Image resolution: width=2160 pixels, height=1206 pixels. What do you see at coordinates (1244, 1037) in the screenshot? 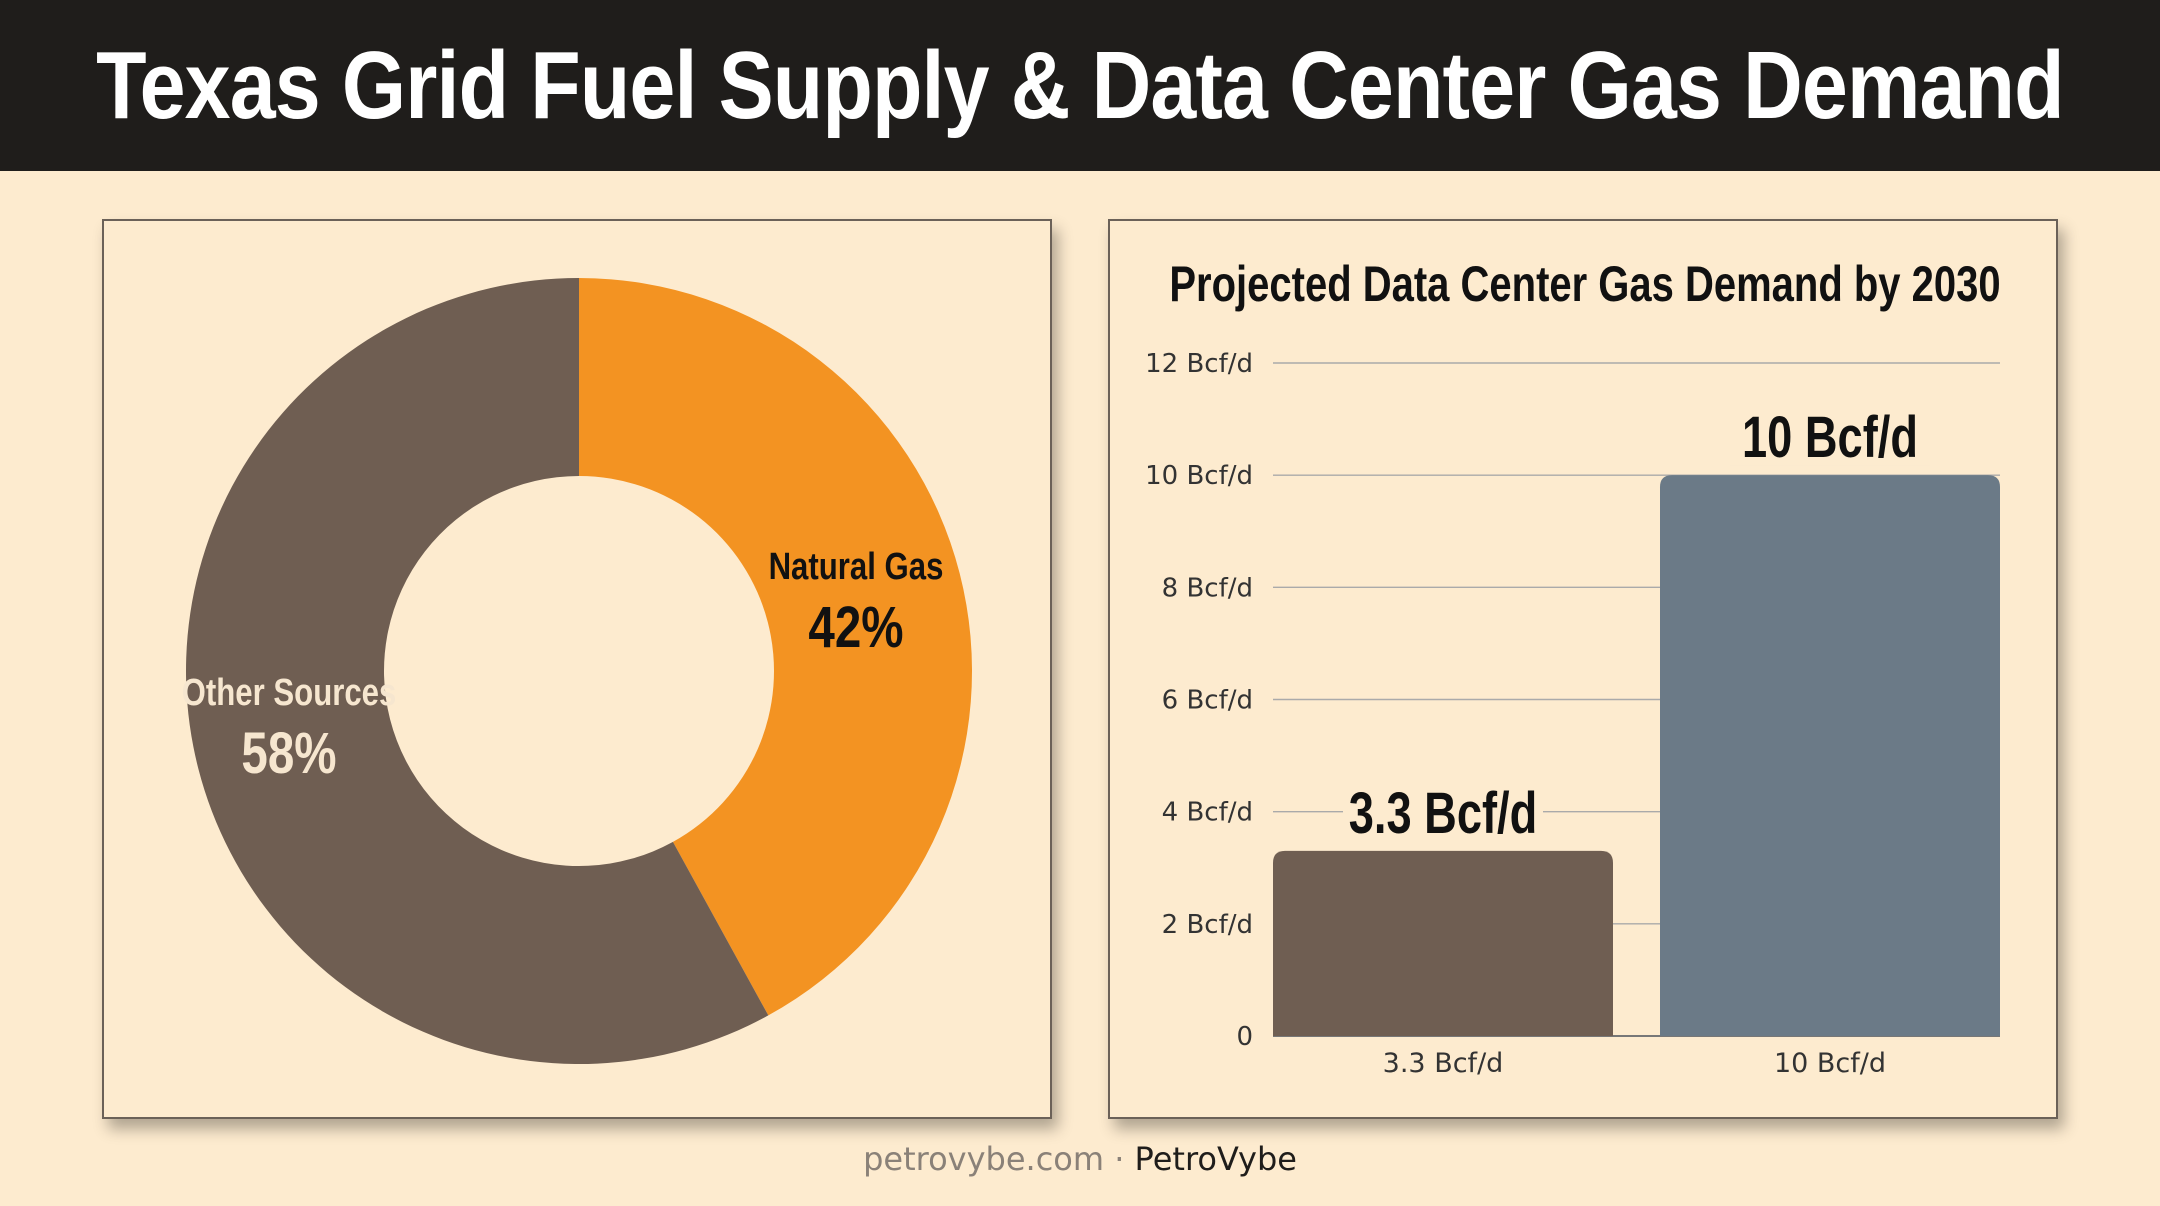
I see `y-tick-label: 0` at bounding box center [1244, 1037].